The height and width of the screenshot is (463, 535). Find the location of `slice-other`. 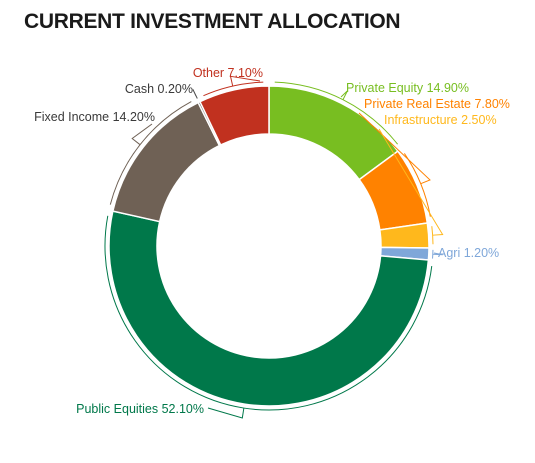

slice-other is located at coordinates (234, 115).